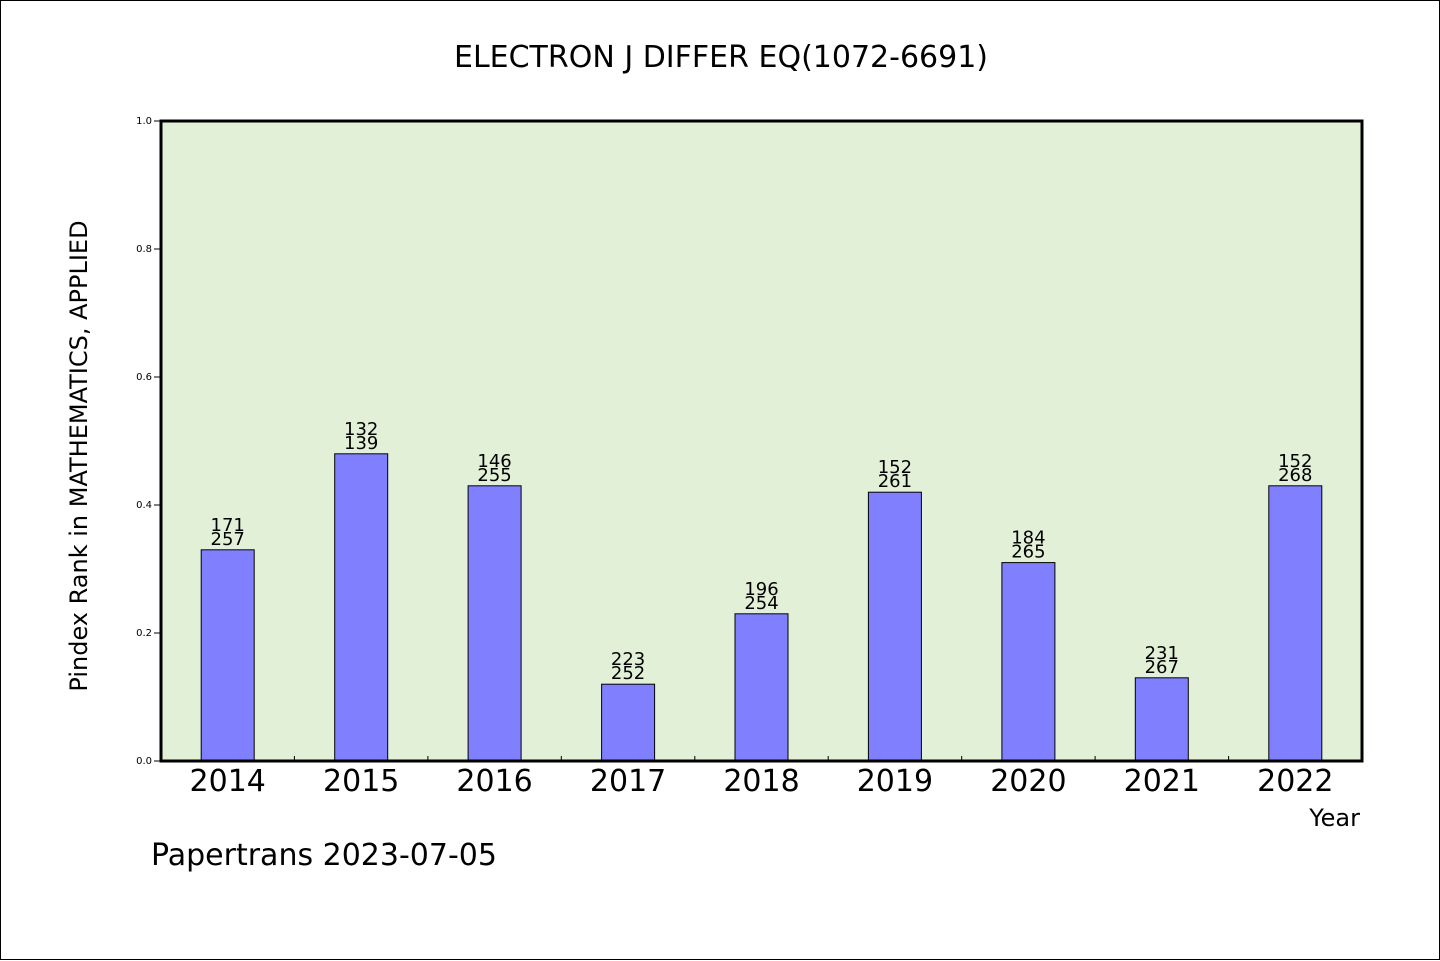 The width and height of the screenshot is (1440, 961). What do you see at coordinates (1028, 781) in the screenshot?
I see `x-tick-label-2020: 2020` at bounding box center [1028, 781].